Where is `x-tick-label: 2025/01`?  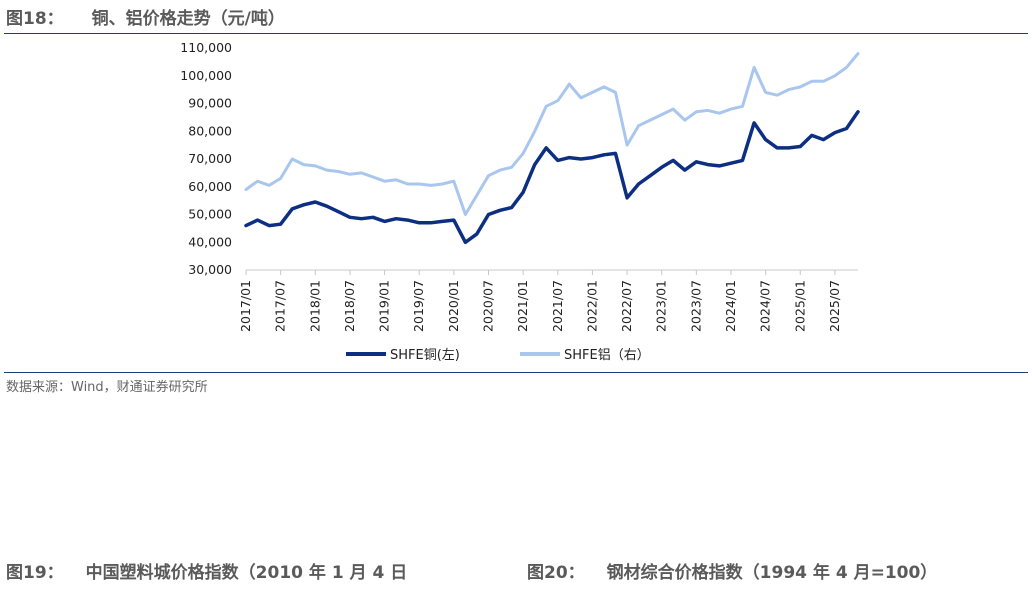 x-tick-label: 2025/01 is located at coordinates (799, 306).